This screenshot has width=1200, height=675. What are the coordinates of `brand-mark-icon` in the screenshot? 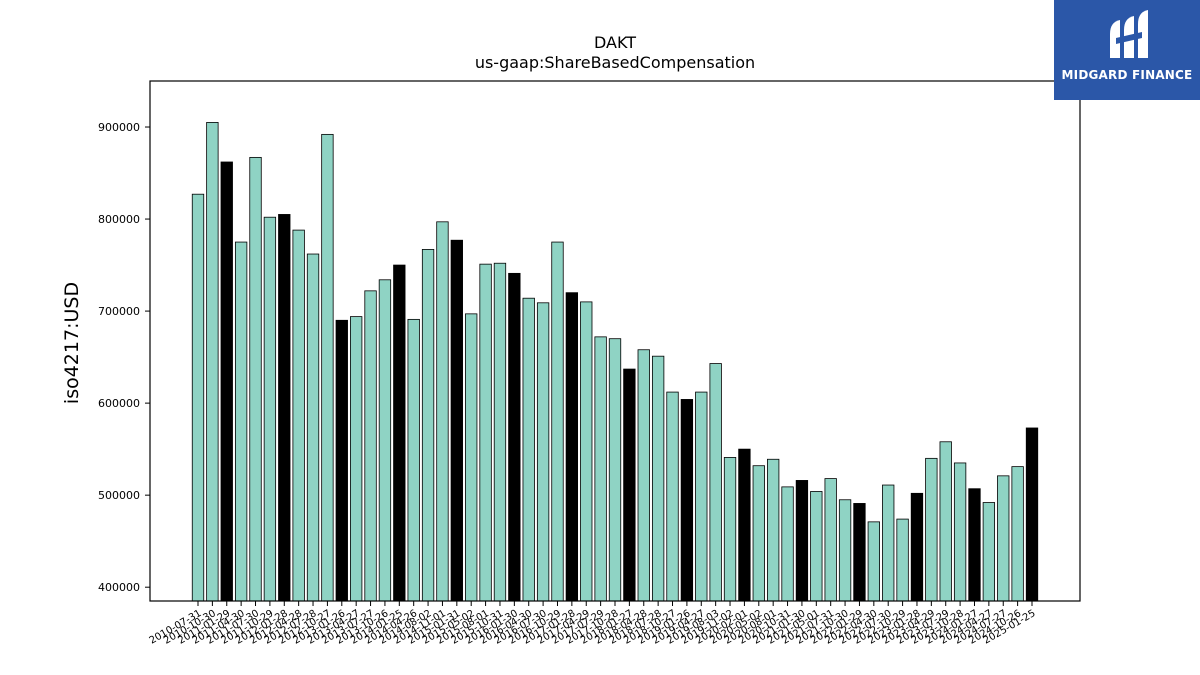 It's located at (1129, 34).